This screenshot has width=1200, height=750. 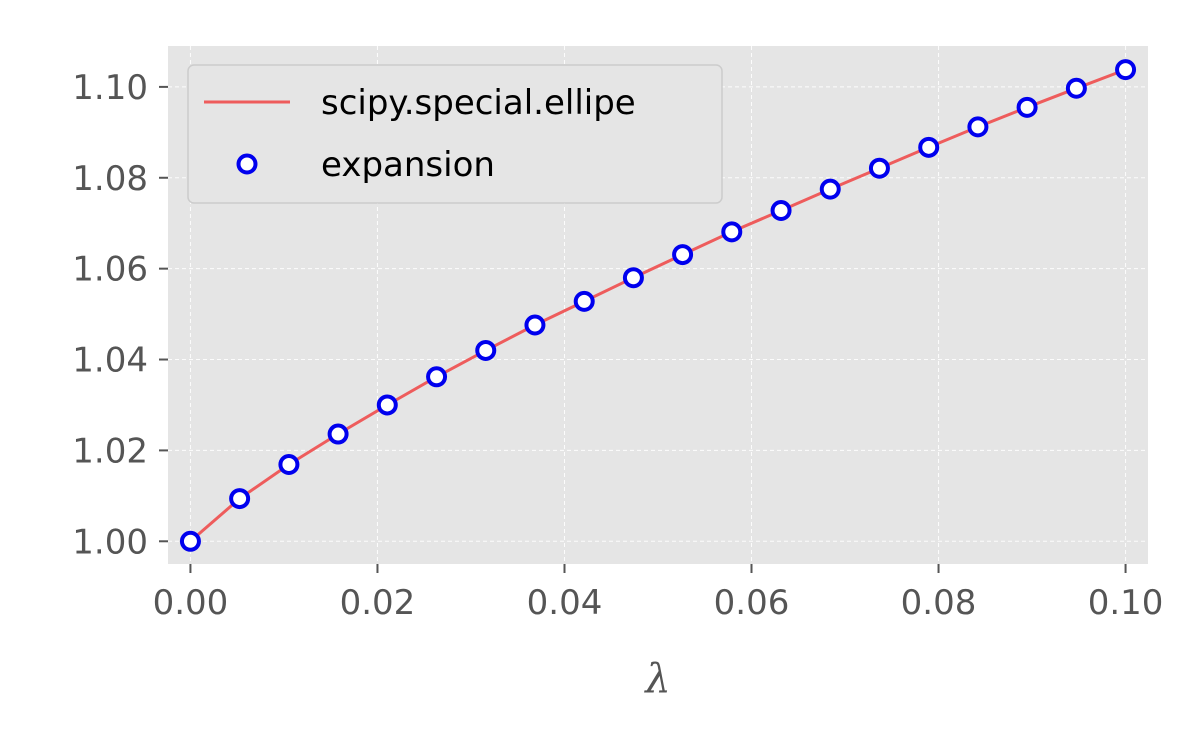 What do you see at coordinates (478, 103) in the screenshot?
I see `legend-label: scipy.special.ellipe` at bounding box center [478, 103].